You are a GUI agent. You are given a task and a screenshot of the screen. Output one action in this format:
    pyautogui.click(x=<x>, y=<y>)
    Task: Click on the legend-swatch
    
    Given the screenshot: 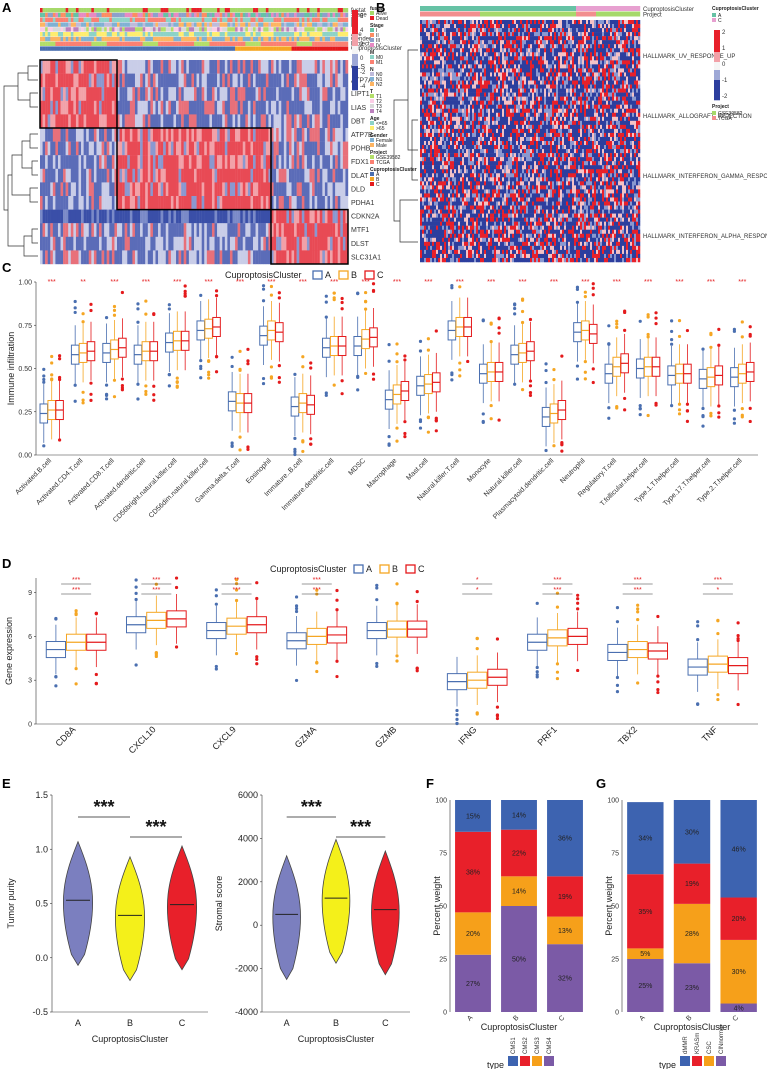 What is the action you would take?
    pyautogui.click(x=372, y=128)
    